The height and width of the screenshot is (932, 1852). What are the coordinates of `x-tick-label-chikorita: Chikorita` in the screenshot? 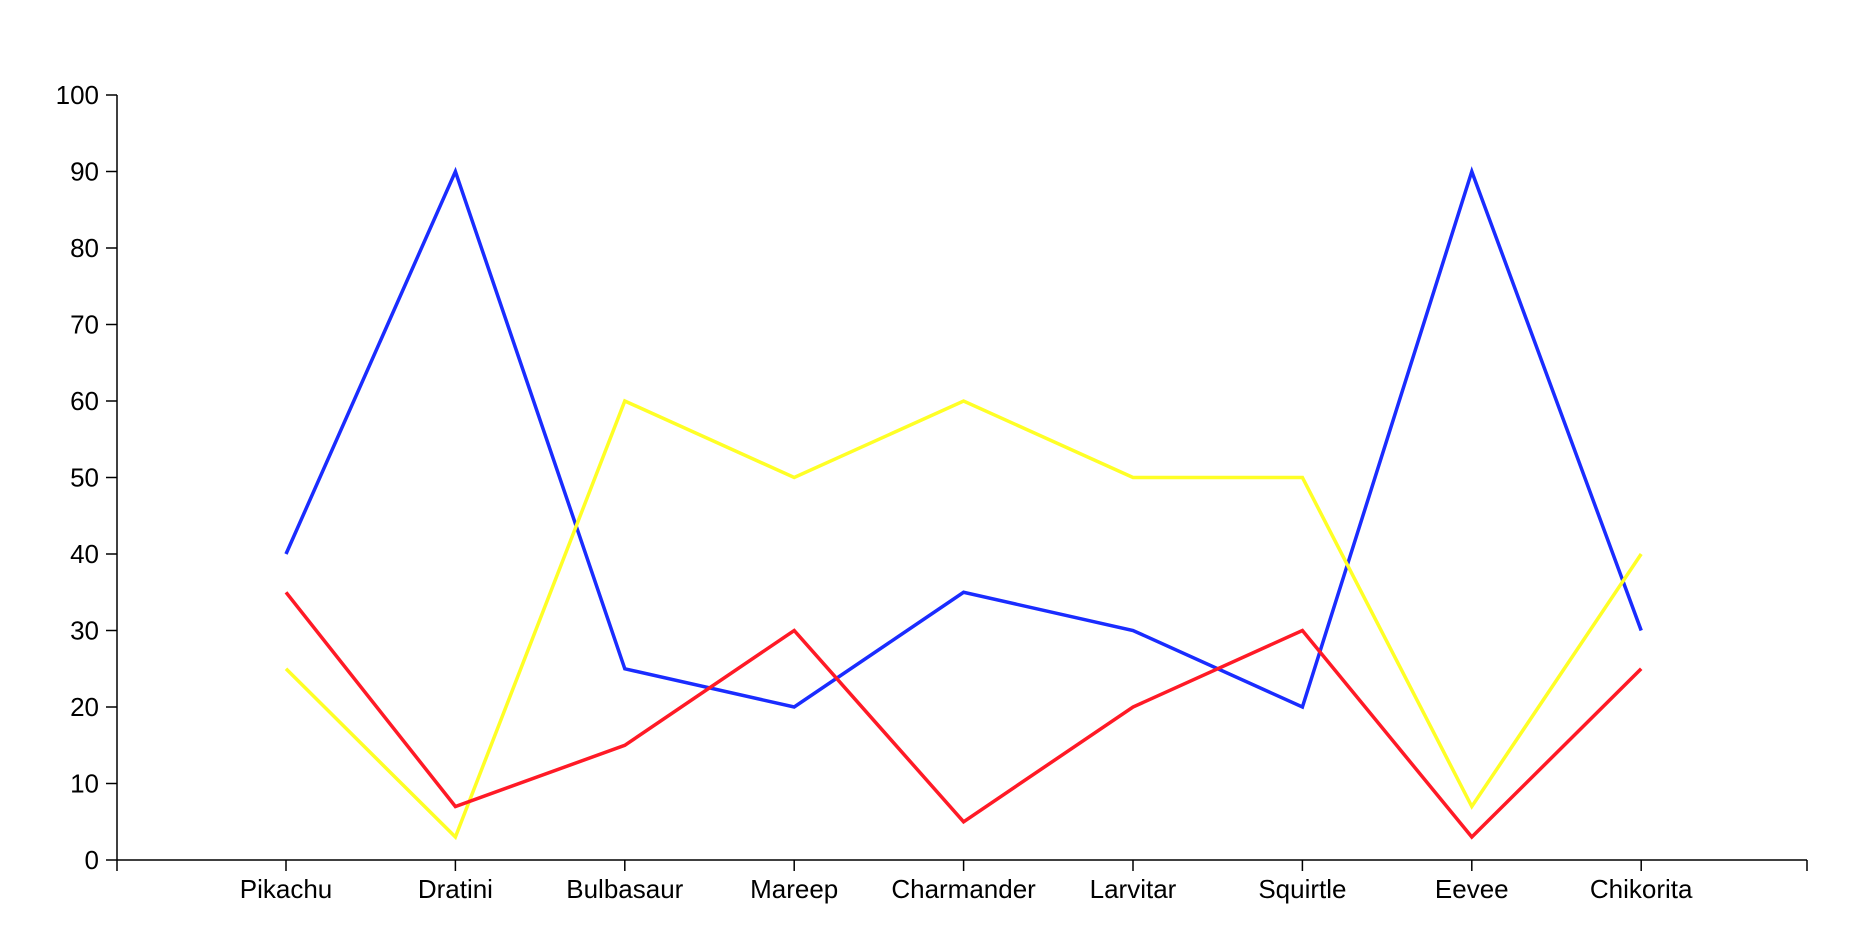 It's located at (1641, 889).